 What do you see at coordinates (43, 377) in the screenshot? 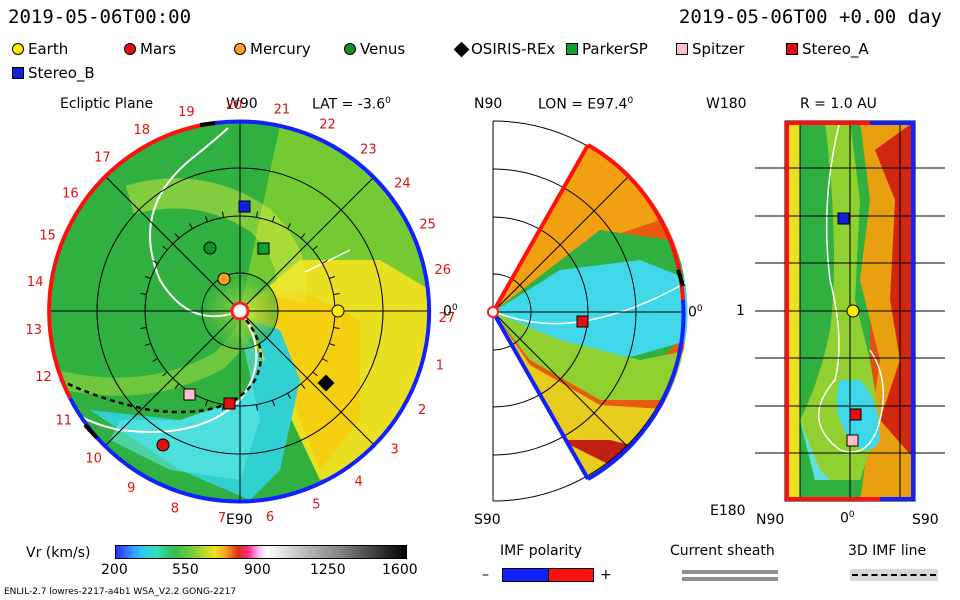
I see `longitude-label: 12` at bounding box center [43, 377].